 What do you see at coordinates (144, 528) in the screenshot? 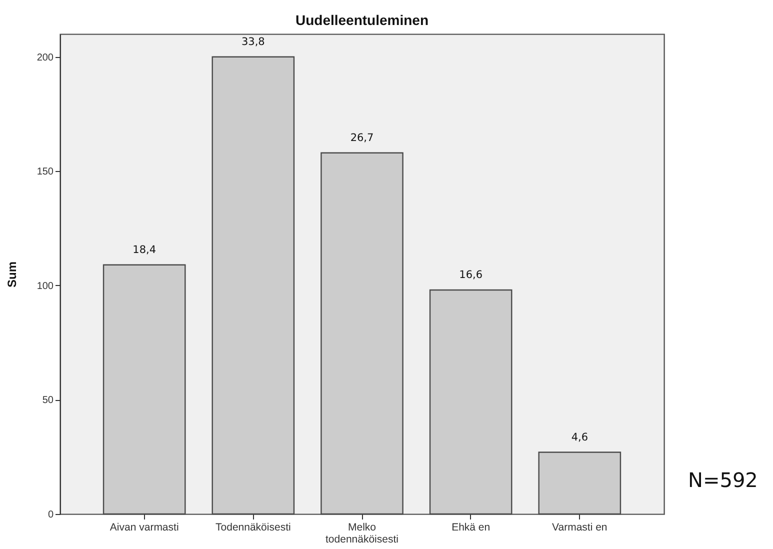
I see `x-tick-label: Aivan varmasti` at bounding box center [144, 528].